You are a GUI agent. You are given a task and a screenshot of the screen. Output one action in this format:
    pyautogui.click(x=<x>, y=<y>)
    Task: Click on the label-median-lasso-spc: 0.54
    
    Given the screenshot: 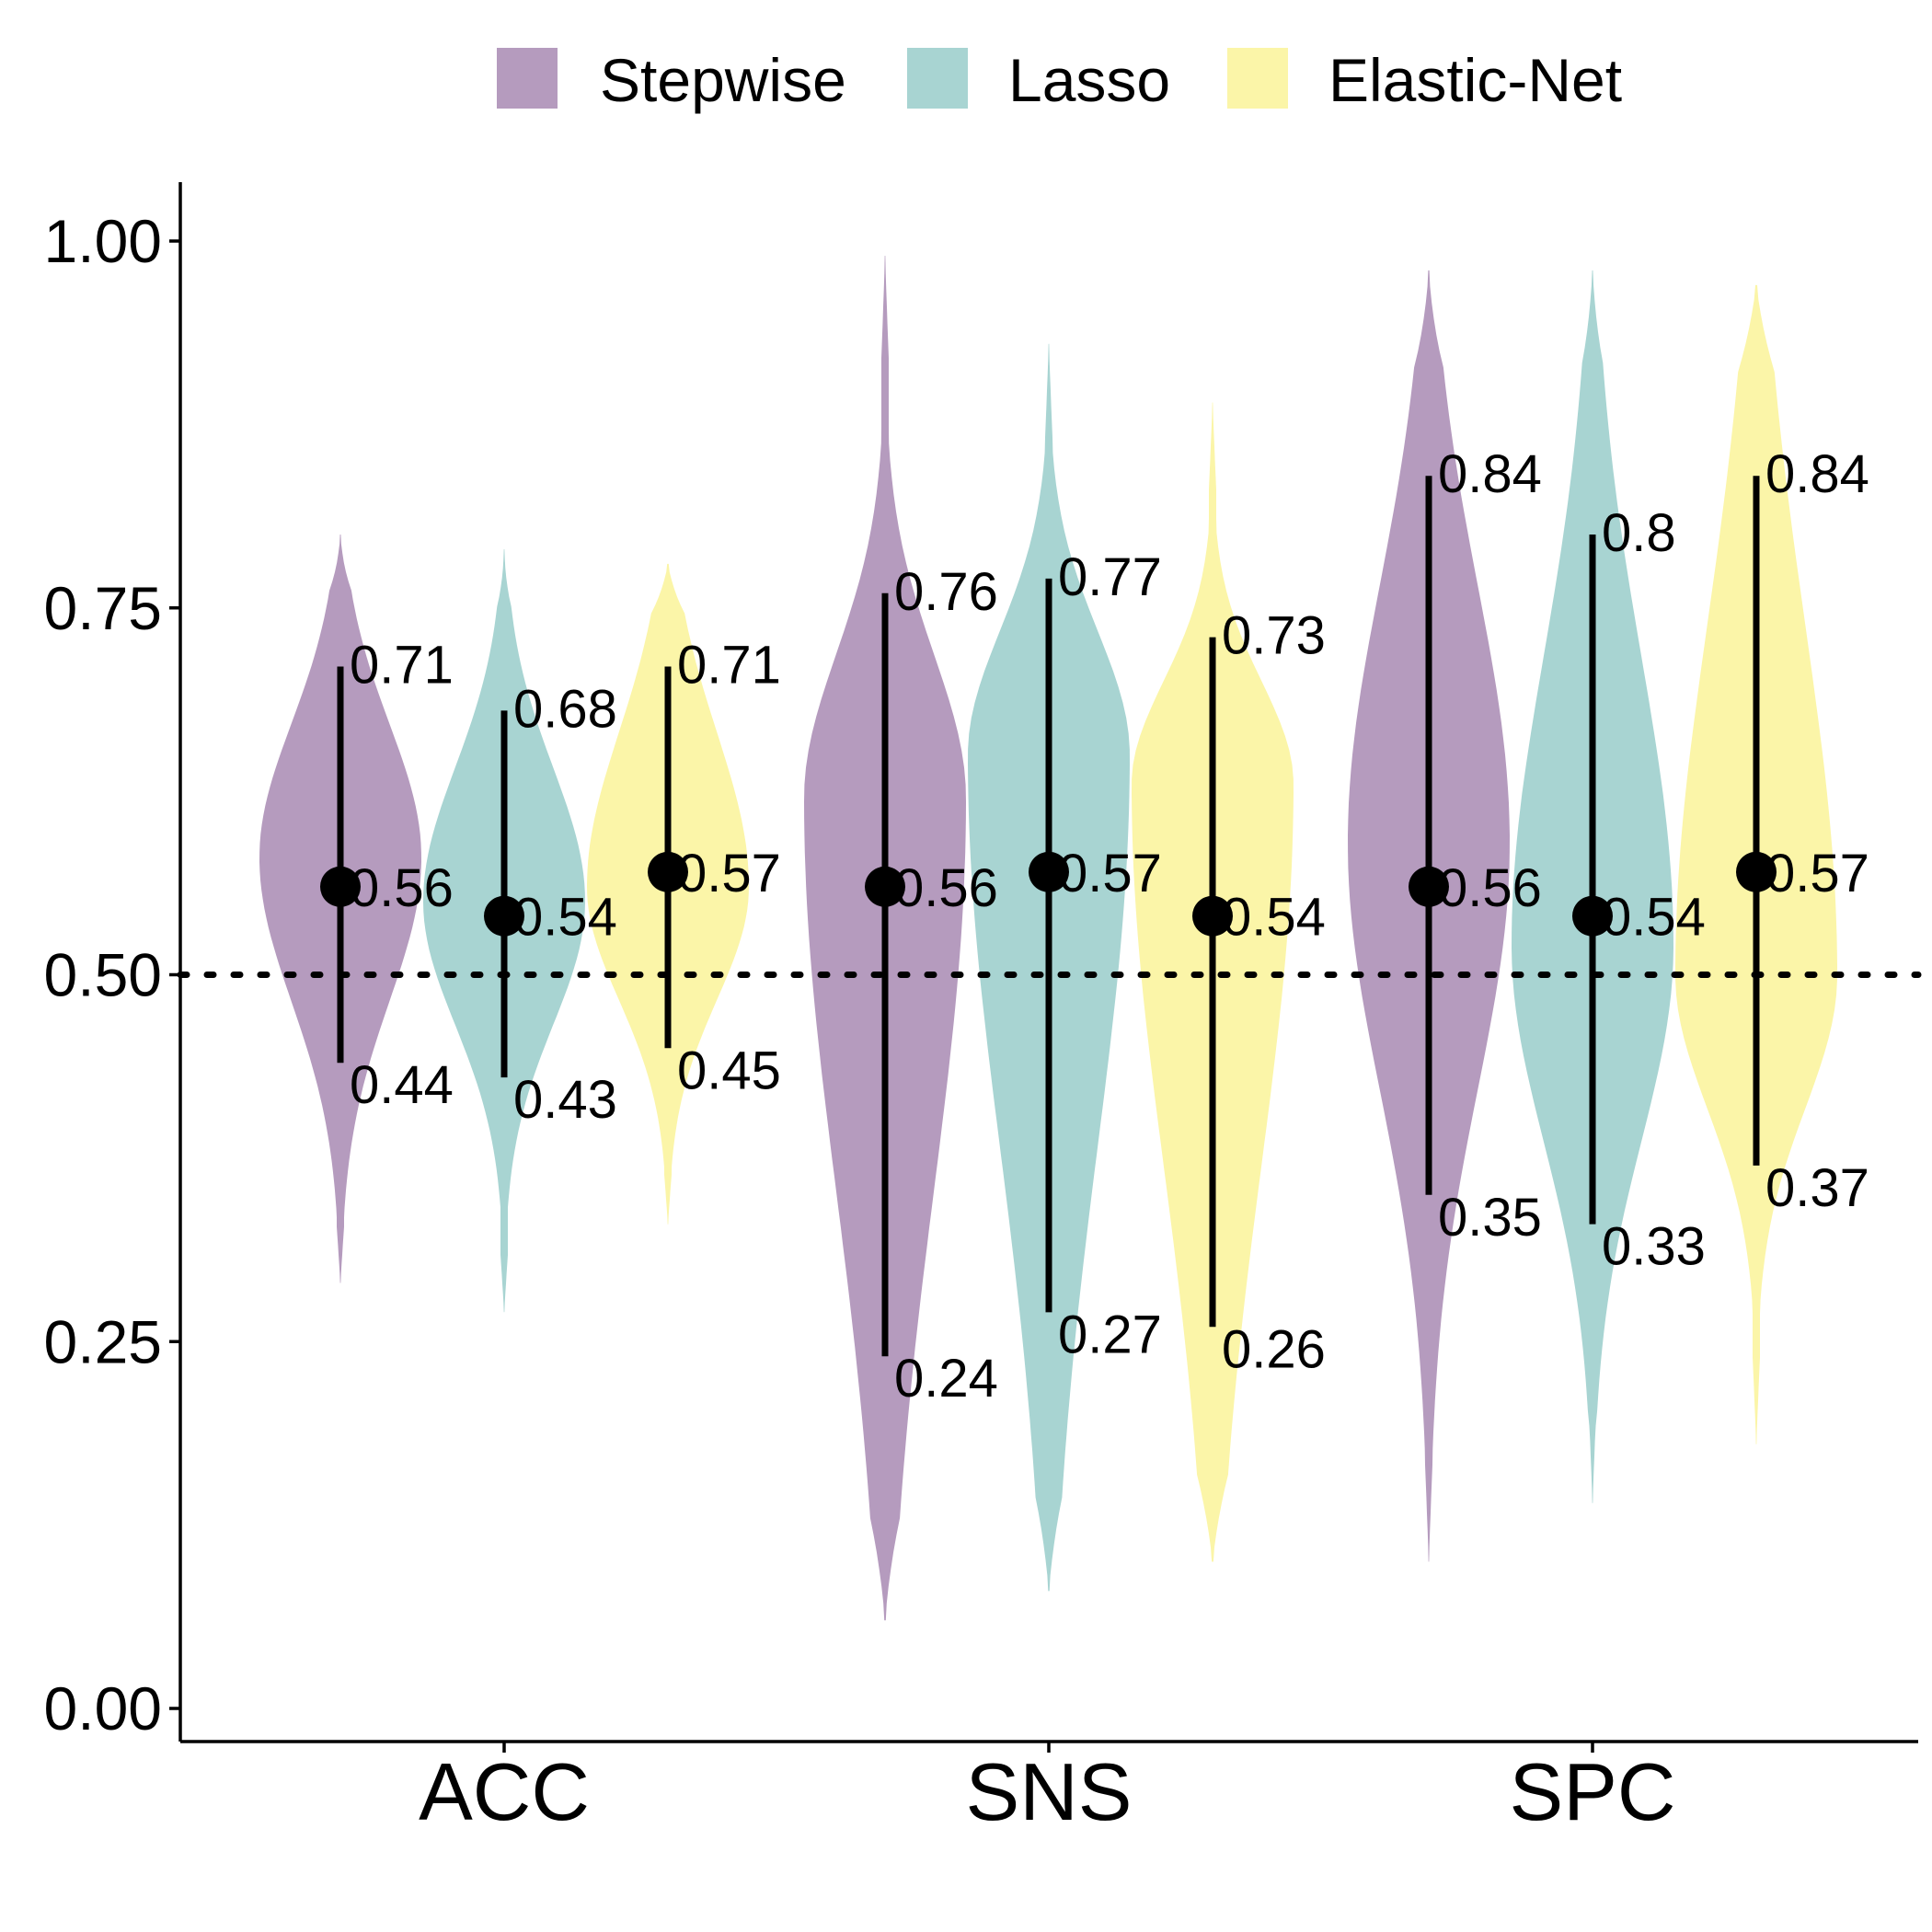 What is the action you would take?
    pyautogui.click(x=1654, y=918)
    